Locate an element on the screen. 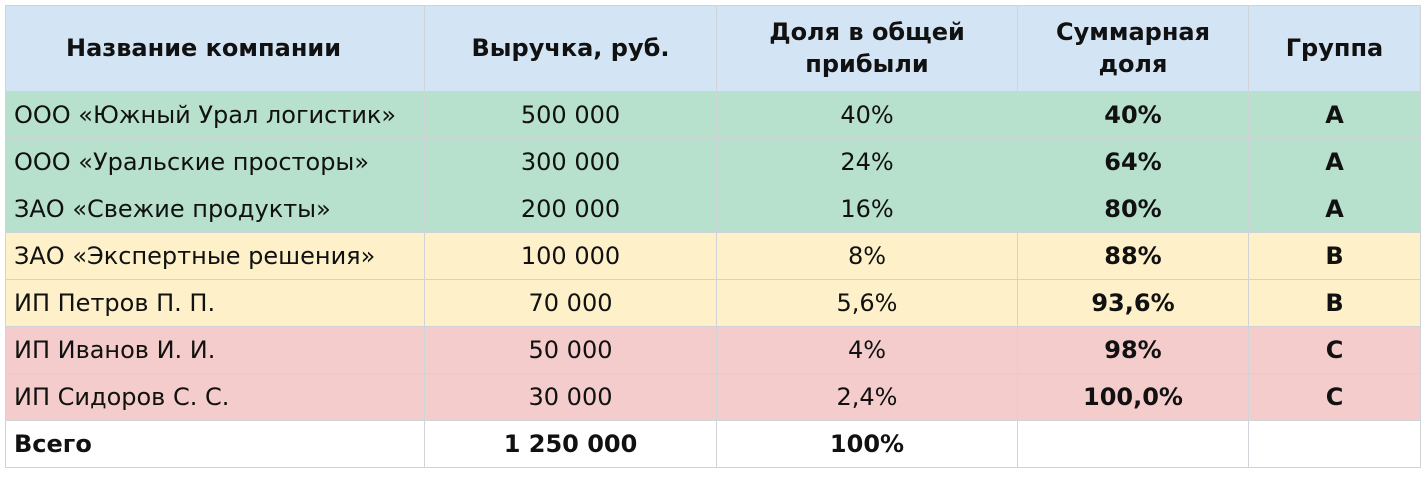  table-row: ЗАО «Экспертные решения» 100 000 8% 88% B is located at coordinates (713, 256).